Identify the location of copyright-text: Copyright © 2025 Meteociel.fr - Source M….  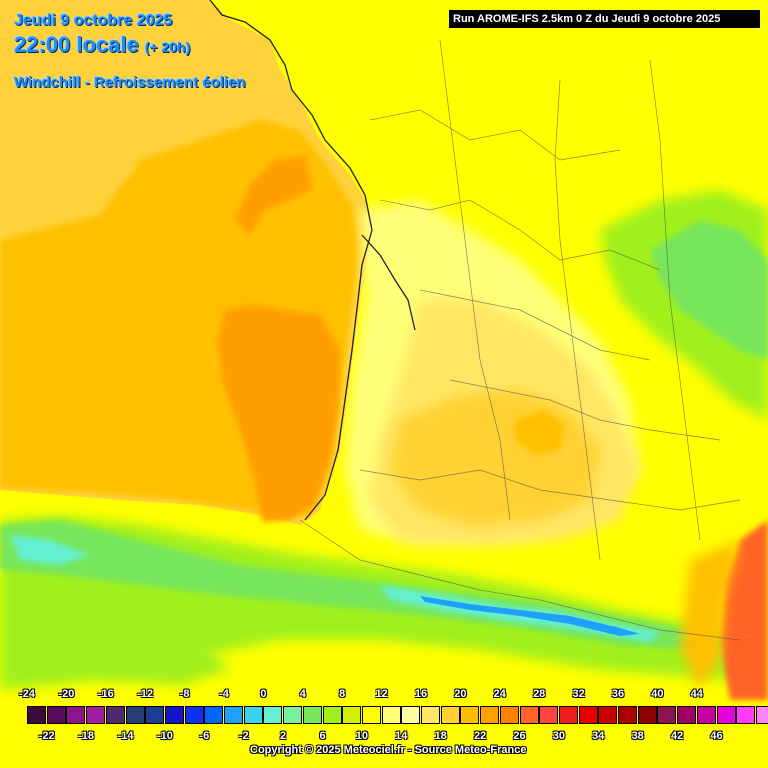
(388, 750).